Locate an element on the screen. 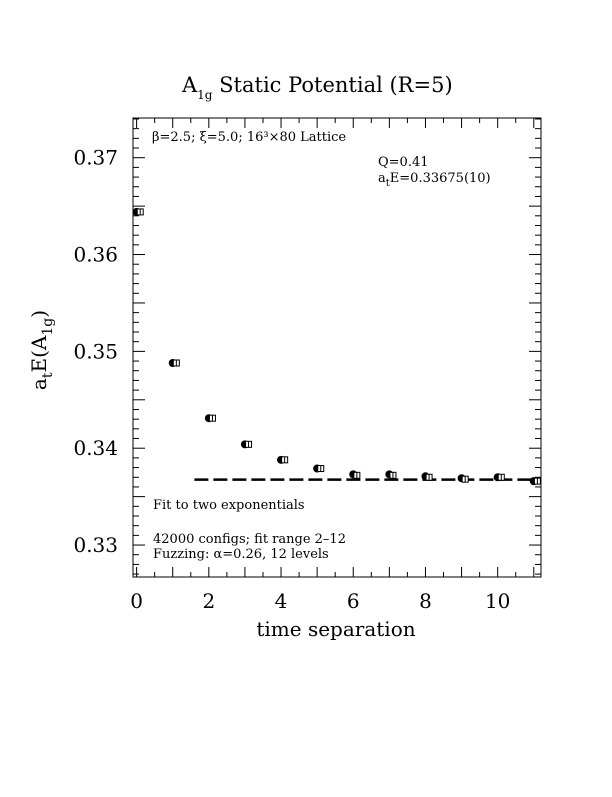  x-tick-label: 0 is located at coordinates (136, 601).